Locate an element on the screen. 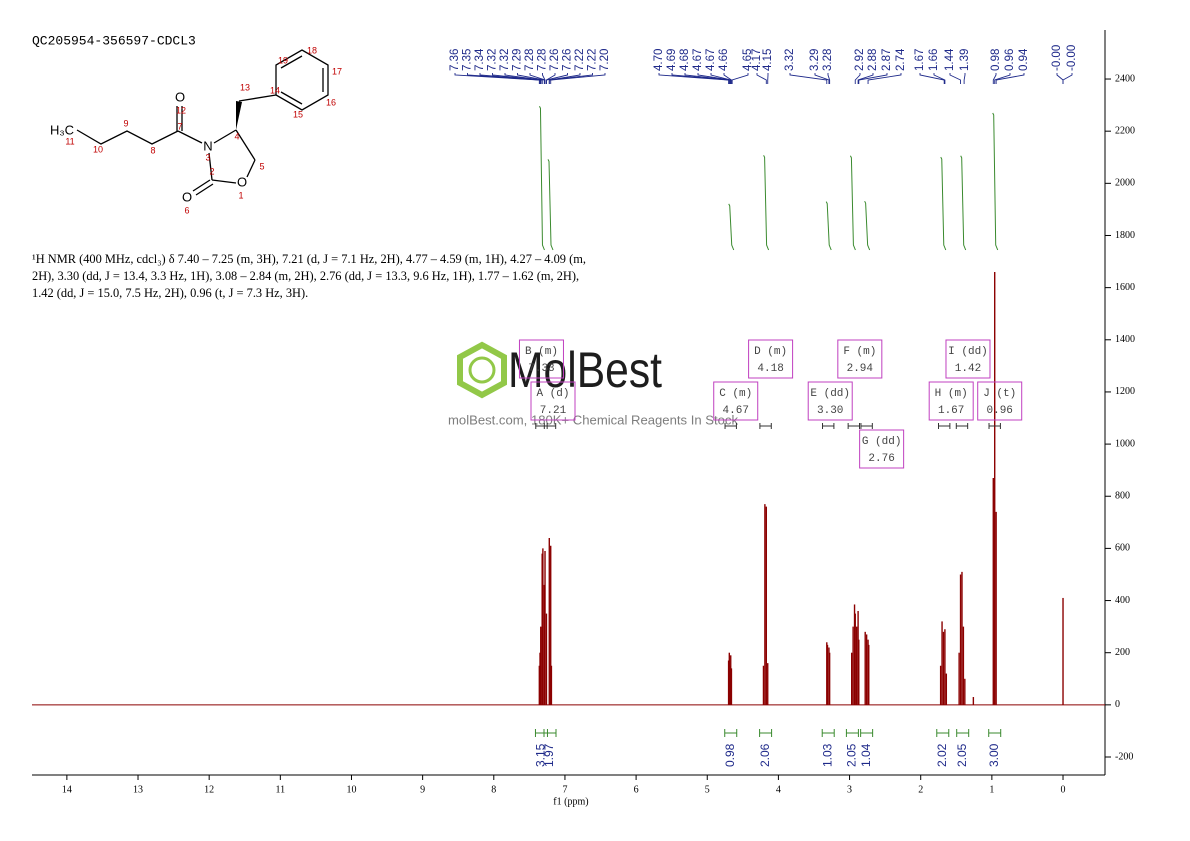 This screenshot has width=1190, height=841. atom-number: 18 is located at coordinates (312, 50).